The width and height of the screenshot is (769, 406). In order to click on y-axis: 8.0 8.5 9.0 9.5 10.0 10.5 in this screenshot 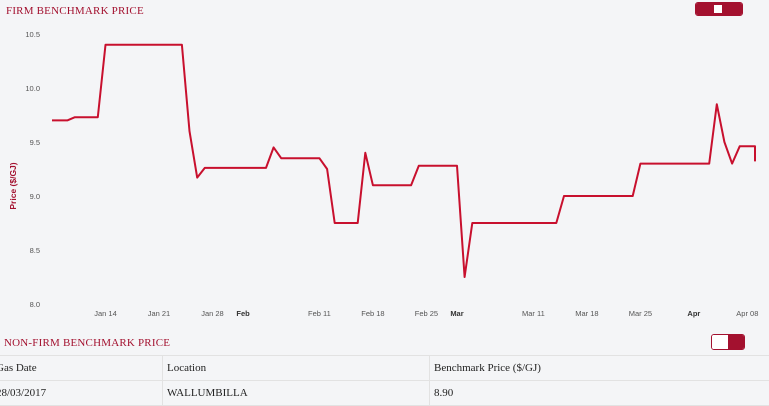, I will do `click(32, 169)`.